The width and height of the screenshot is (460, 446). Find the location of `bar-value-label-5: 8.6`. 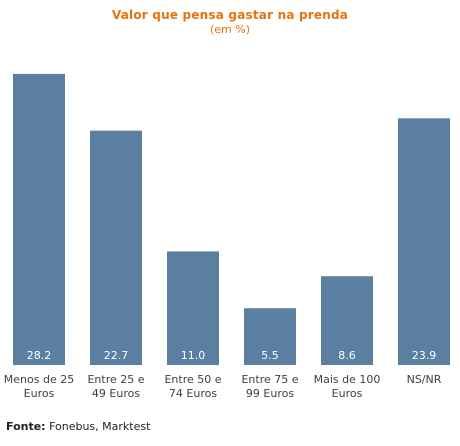

bar-value-label-5: 8.6 is located at coordinates (347, 355).